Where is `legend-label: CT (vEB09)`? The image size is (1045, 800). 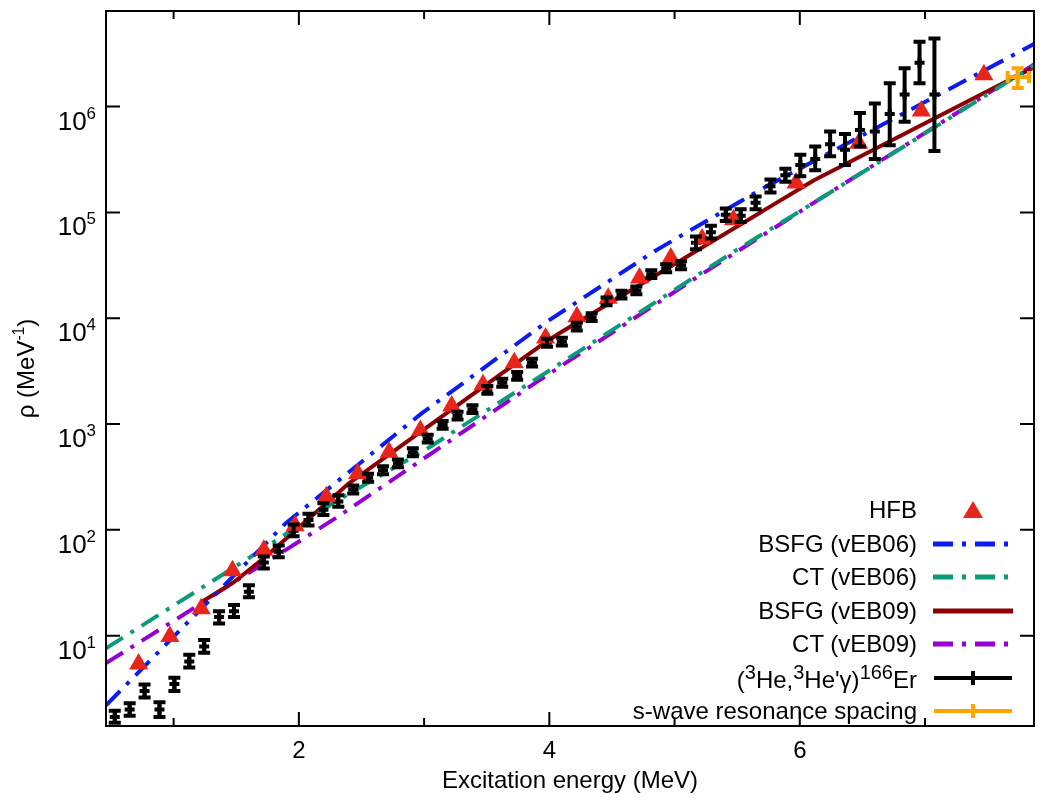
legend-label: CT (vEB09) is located at coordinates (854, 644).